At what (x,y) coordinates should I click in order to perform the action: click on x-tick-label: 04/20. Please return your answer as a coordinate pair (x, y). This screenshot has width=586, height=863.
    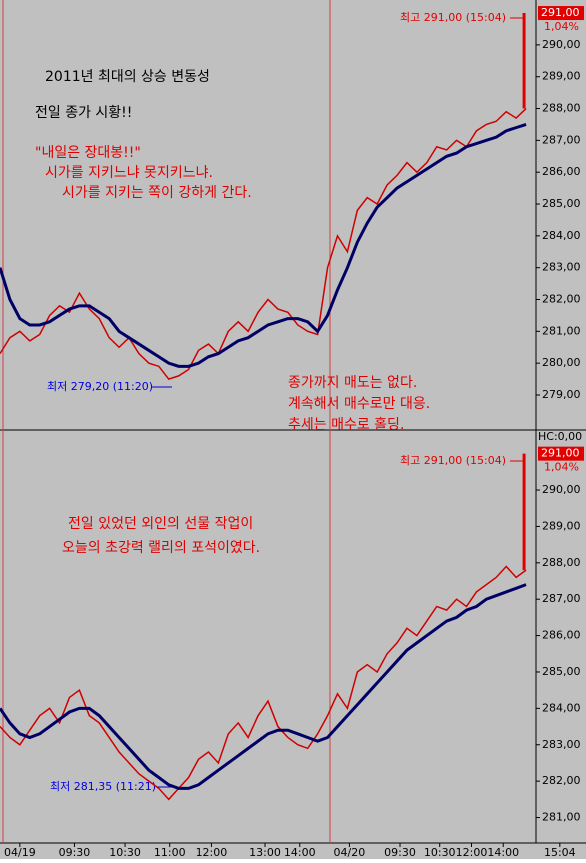
    Looking at the image, I should click on (350, 852).